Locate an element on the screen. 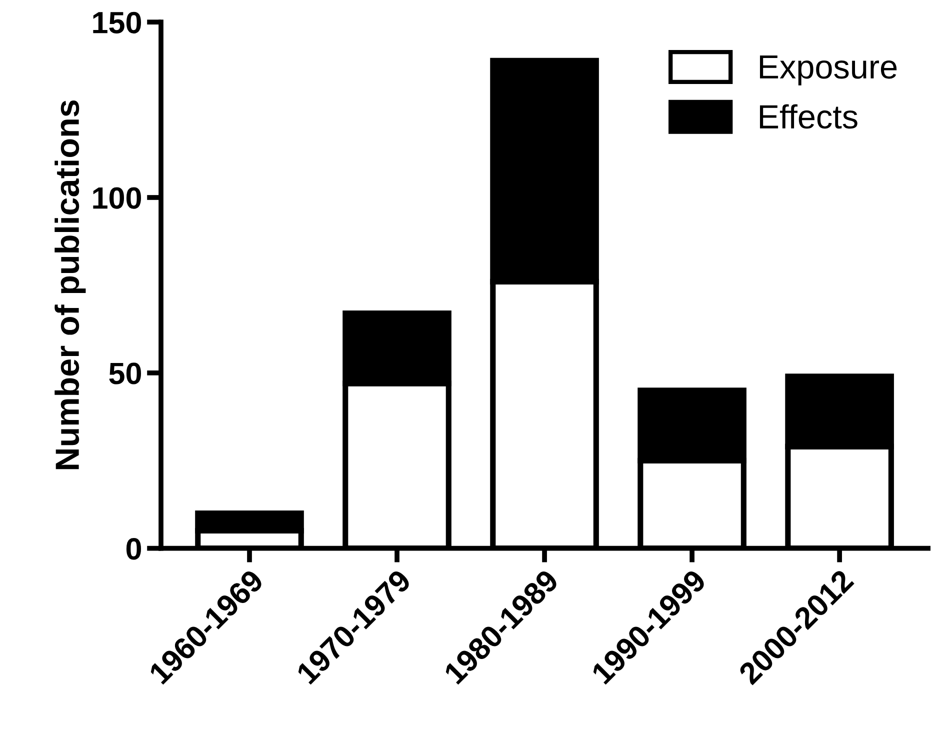 This screenshot has height=736, width=947. y-tick-label: 150 is located at coordinates (117, 23).